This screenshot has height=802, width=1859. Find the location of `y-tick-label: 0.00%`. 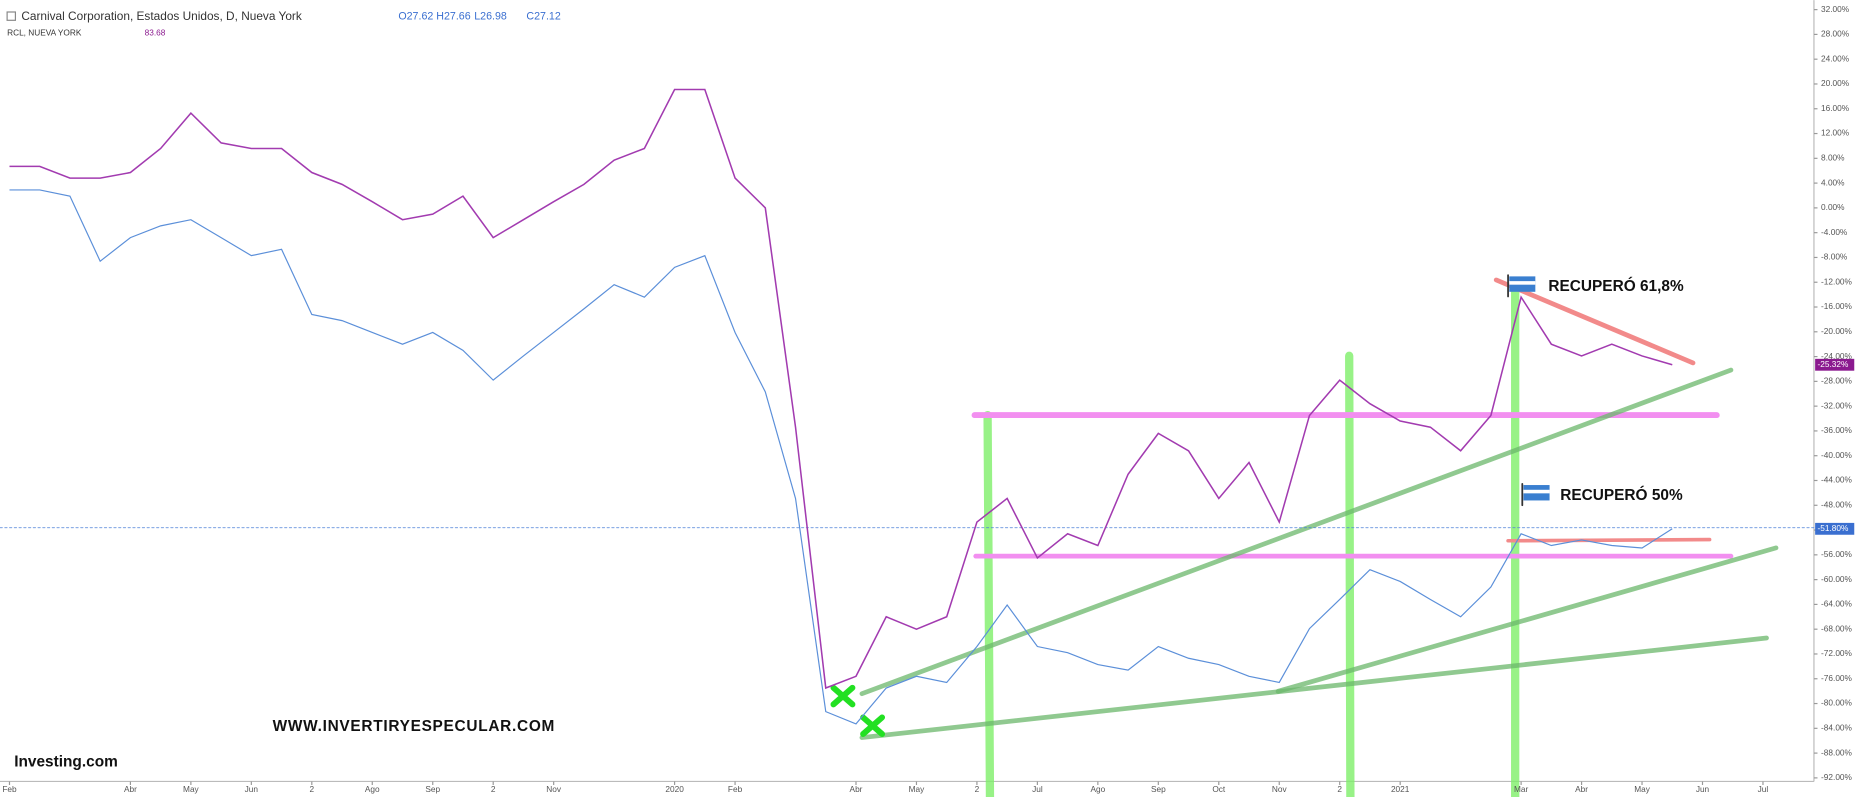

y-tick-label: 0.00% is located at coordinates (1833, 207).